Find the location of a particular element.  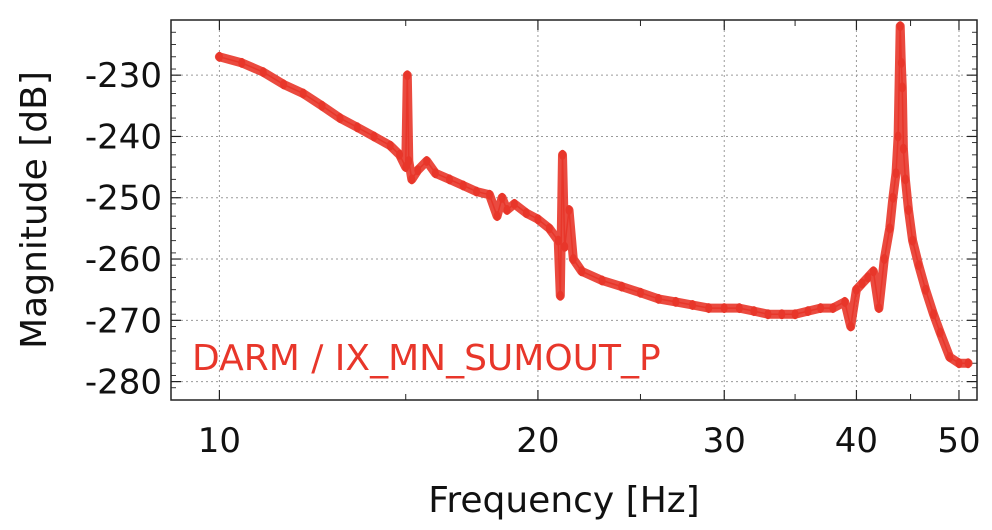

x-axis-label: Frequency [Hz] is located at coordinates (563, 500).